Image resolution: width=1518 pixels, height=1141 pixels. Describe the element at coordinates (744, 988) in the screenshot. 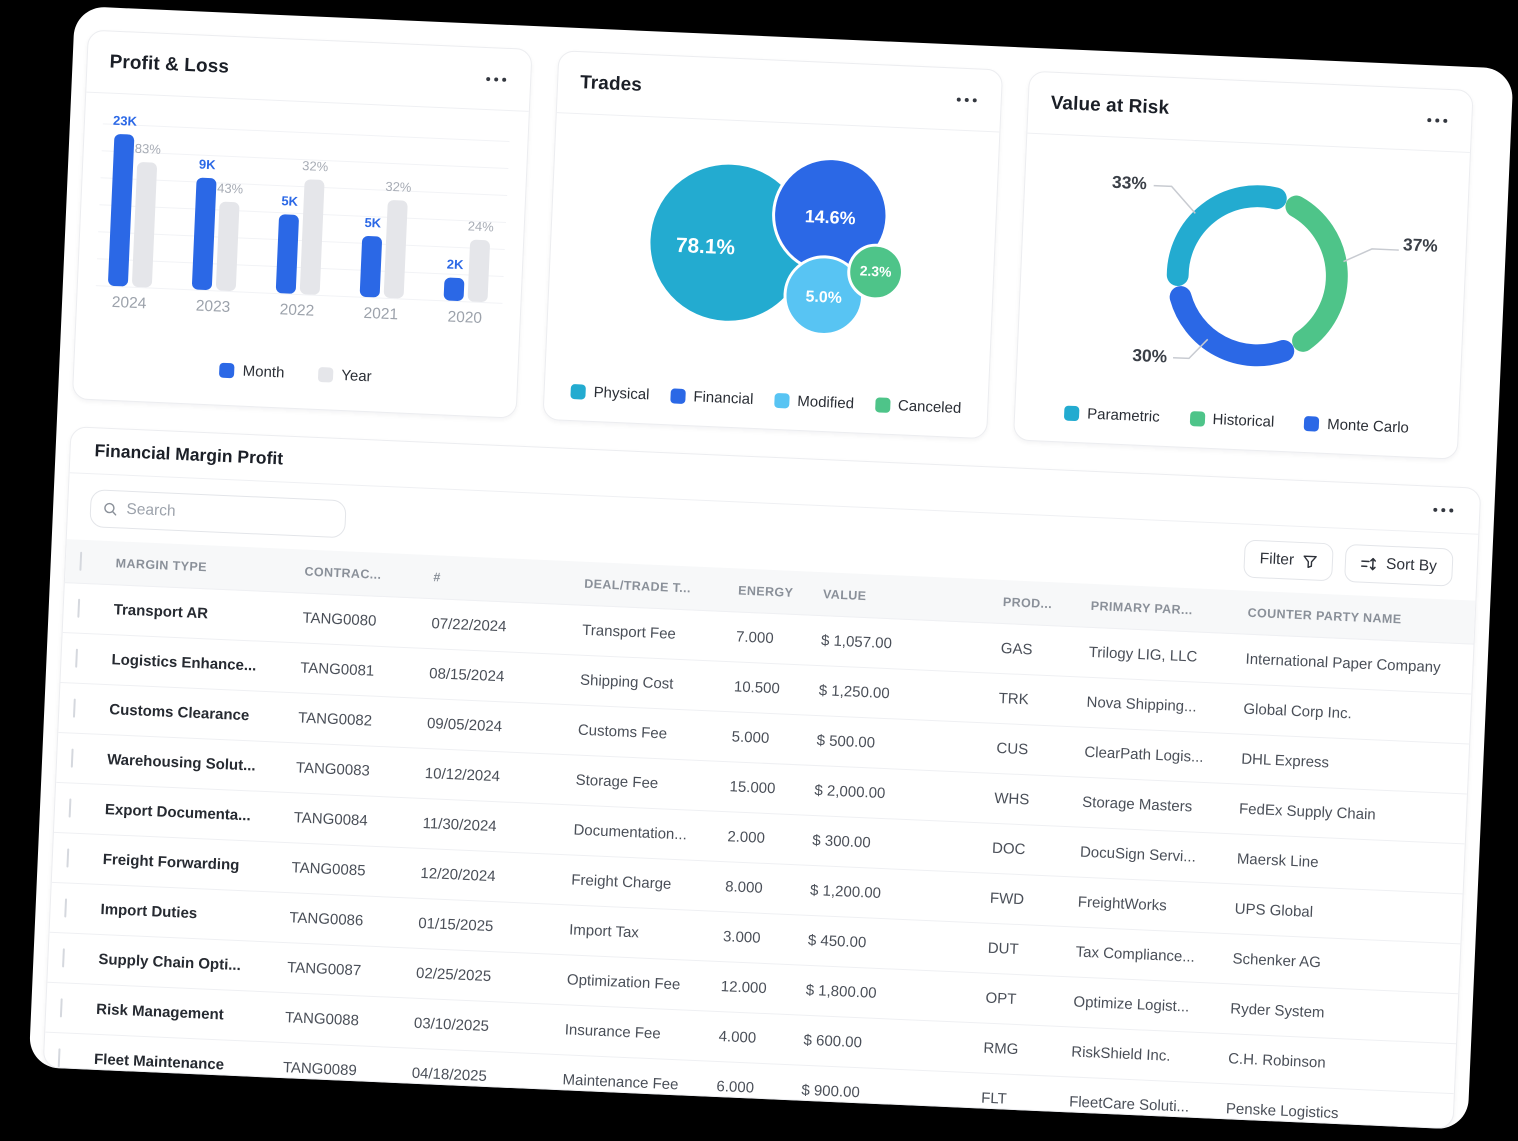

I see `cell-energy: 12.000` at that location.